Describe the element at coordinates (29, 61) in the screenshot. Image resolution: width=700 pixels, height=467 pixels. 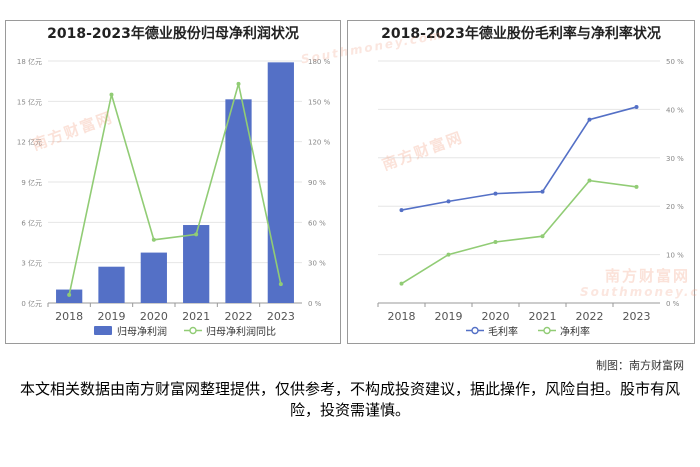
I see `y-left-tick-label: 18 亿元` at that location.